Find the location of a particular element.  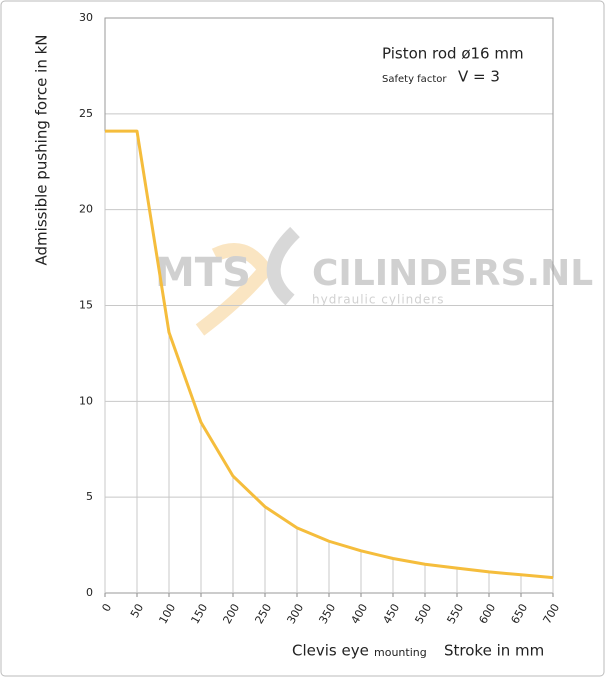

y-tick-label: 25 is located at coordinates (86, 113).